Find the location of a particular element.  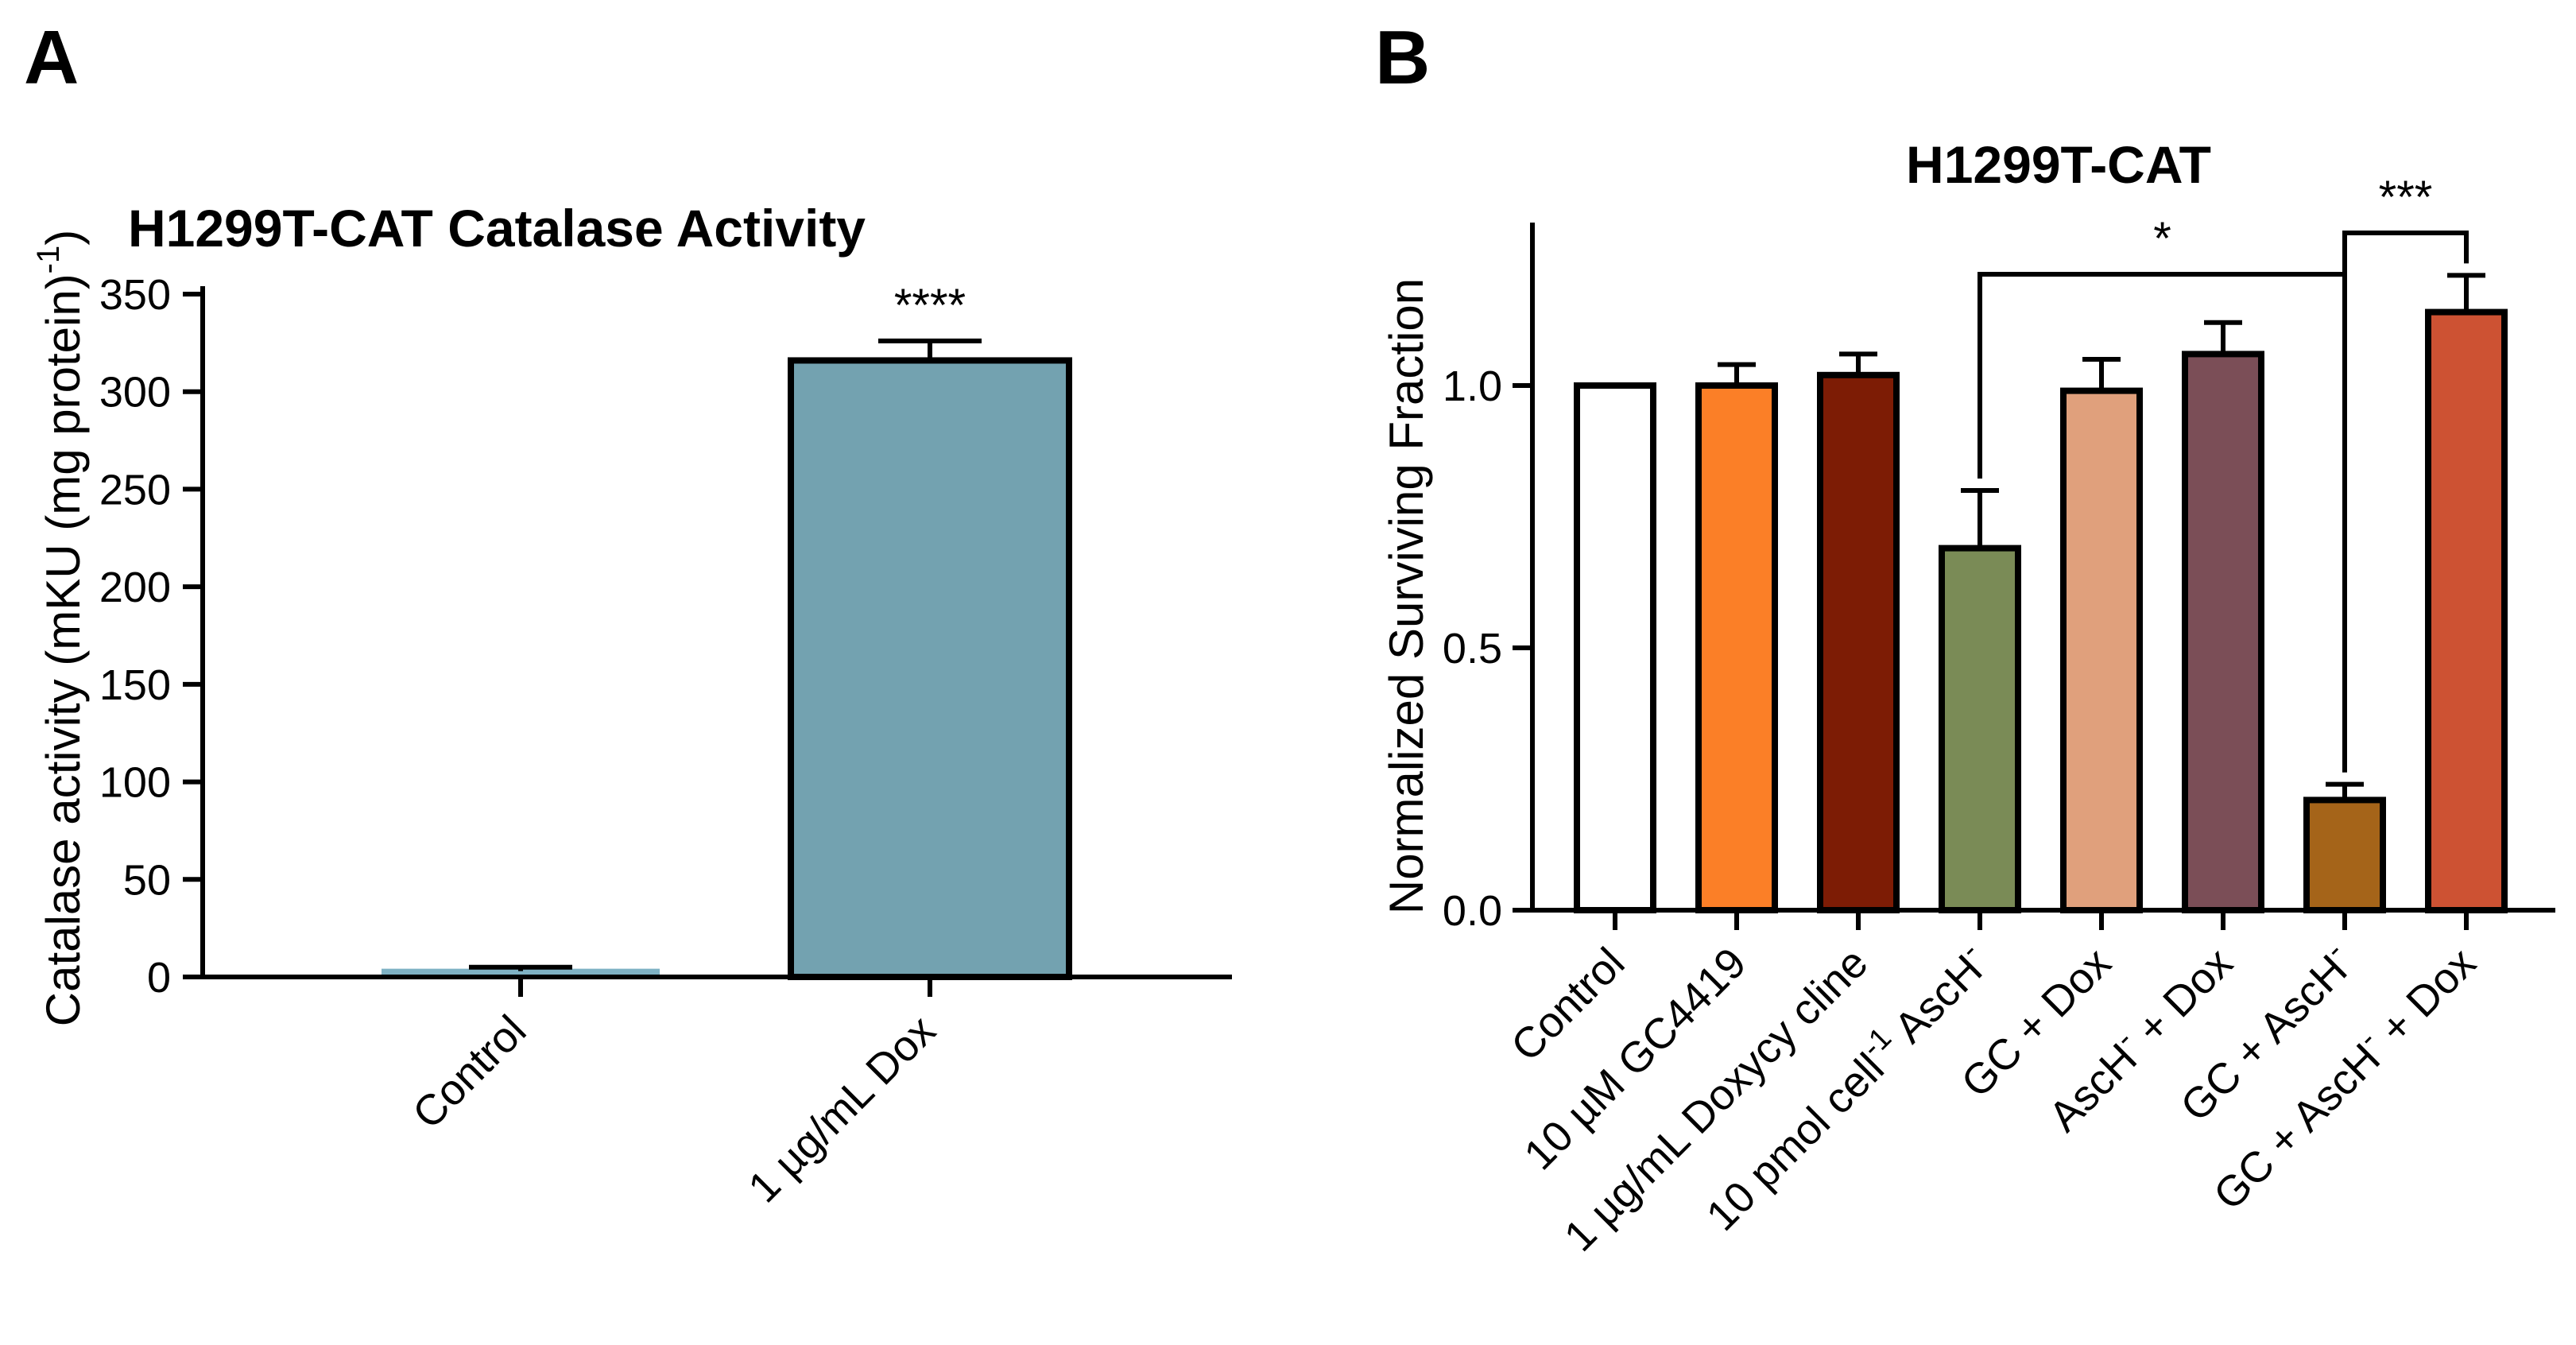

panel-b-bar-gc-dox-error-bar is located at coordinates (2101, 374).